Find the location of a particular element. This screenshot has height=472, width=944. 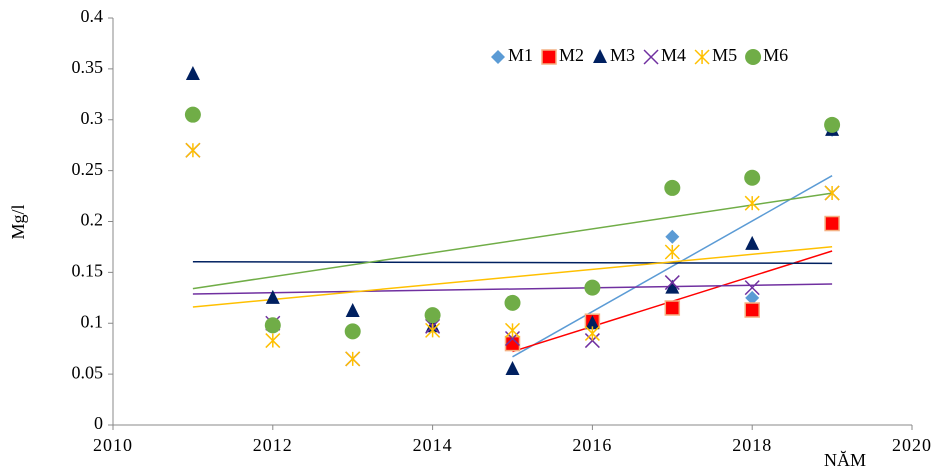

x-axis-label: NĂM is located at coordinates (845, 460).